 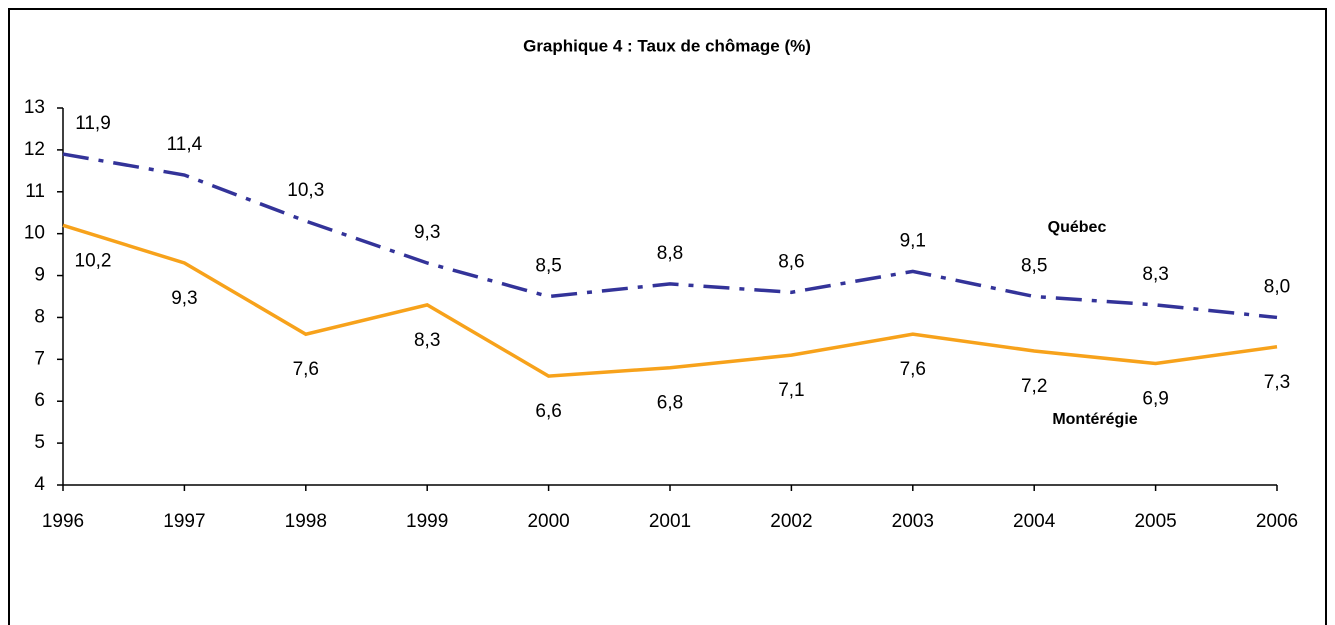 What do you see at coordinates (670, 253) in the screenshot?
I see `data-label: 8,8` at bounding box center [670, 253].